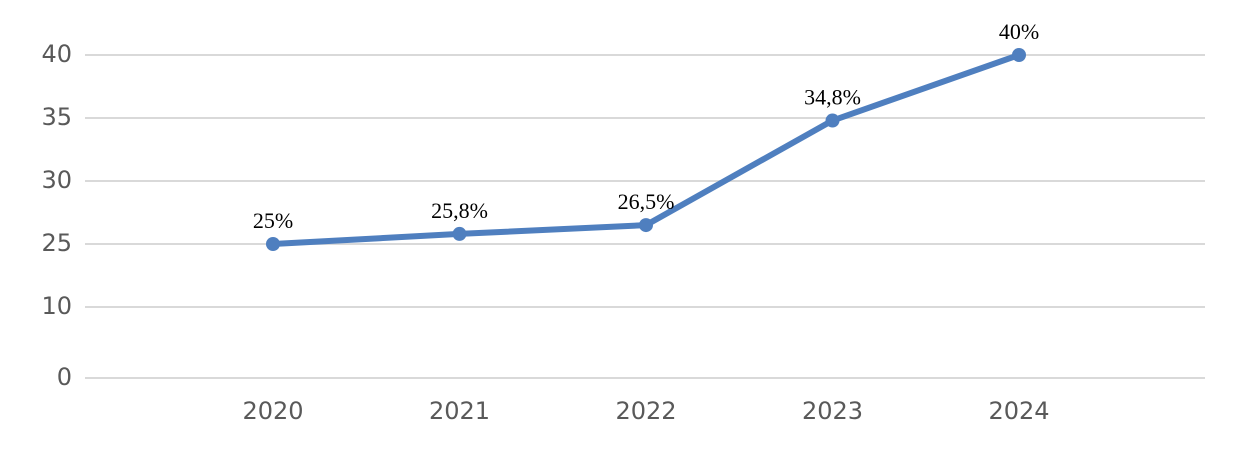  I want to click on x-tick-label: 2020, so click(272, 411).